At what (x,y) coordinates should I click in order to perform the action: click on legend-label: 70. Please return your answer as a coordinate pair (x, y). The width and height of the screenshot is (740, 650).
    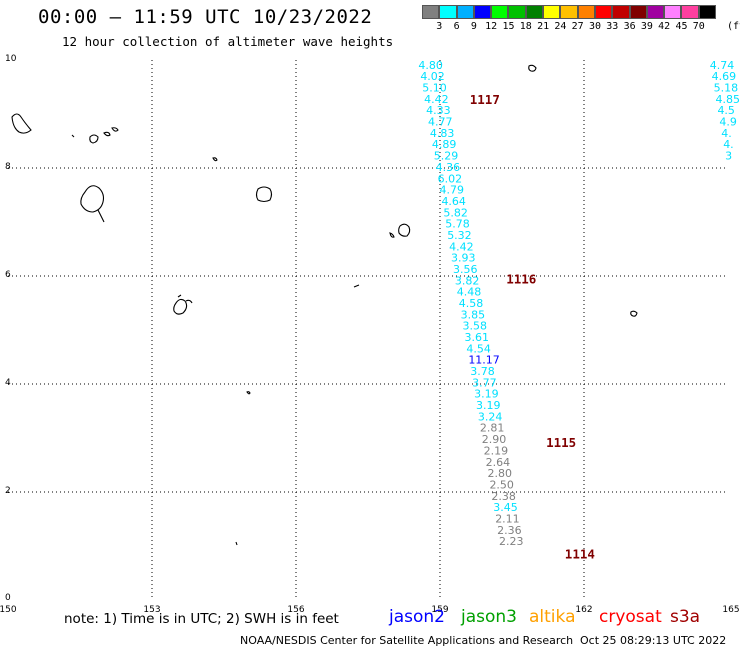
    Looking at the image, I should click on (698, 26).